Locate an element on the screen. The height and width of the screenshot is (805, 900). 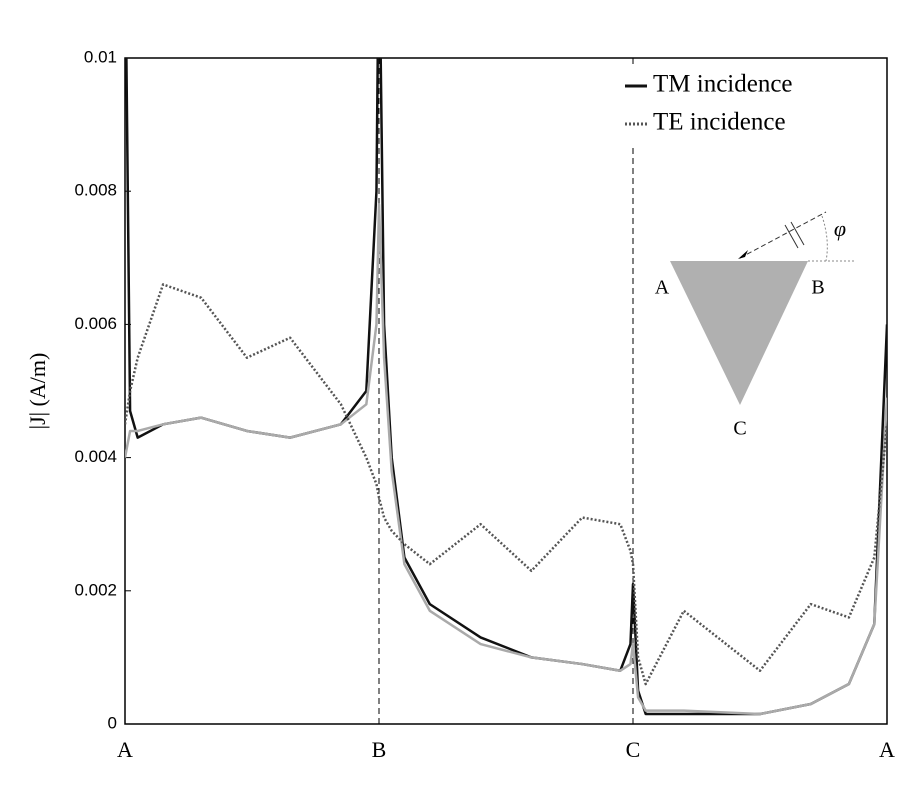
y-tick-label: 0.006 is located at coordinates (95, 323).